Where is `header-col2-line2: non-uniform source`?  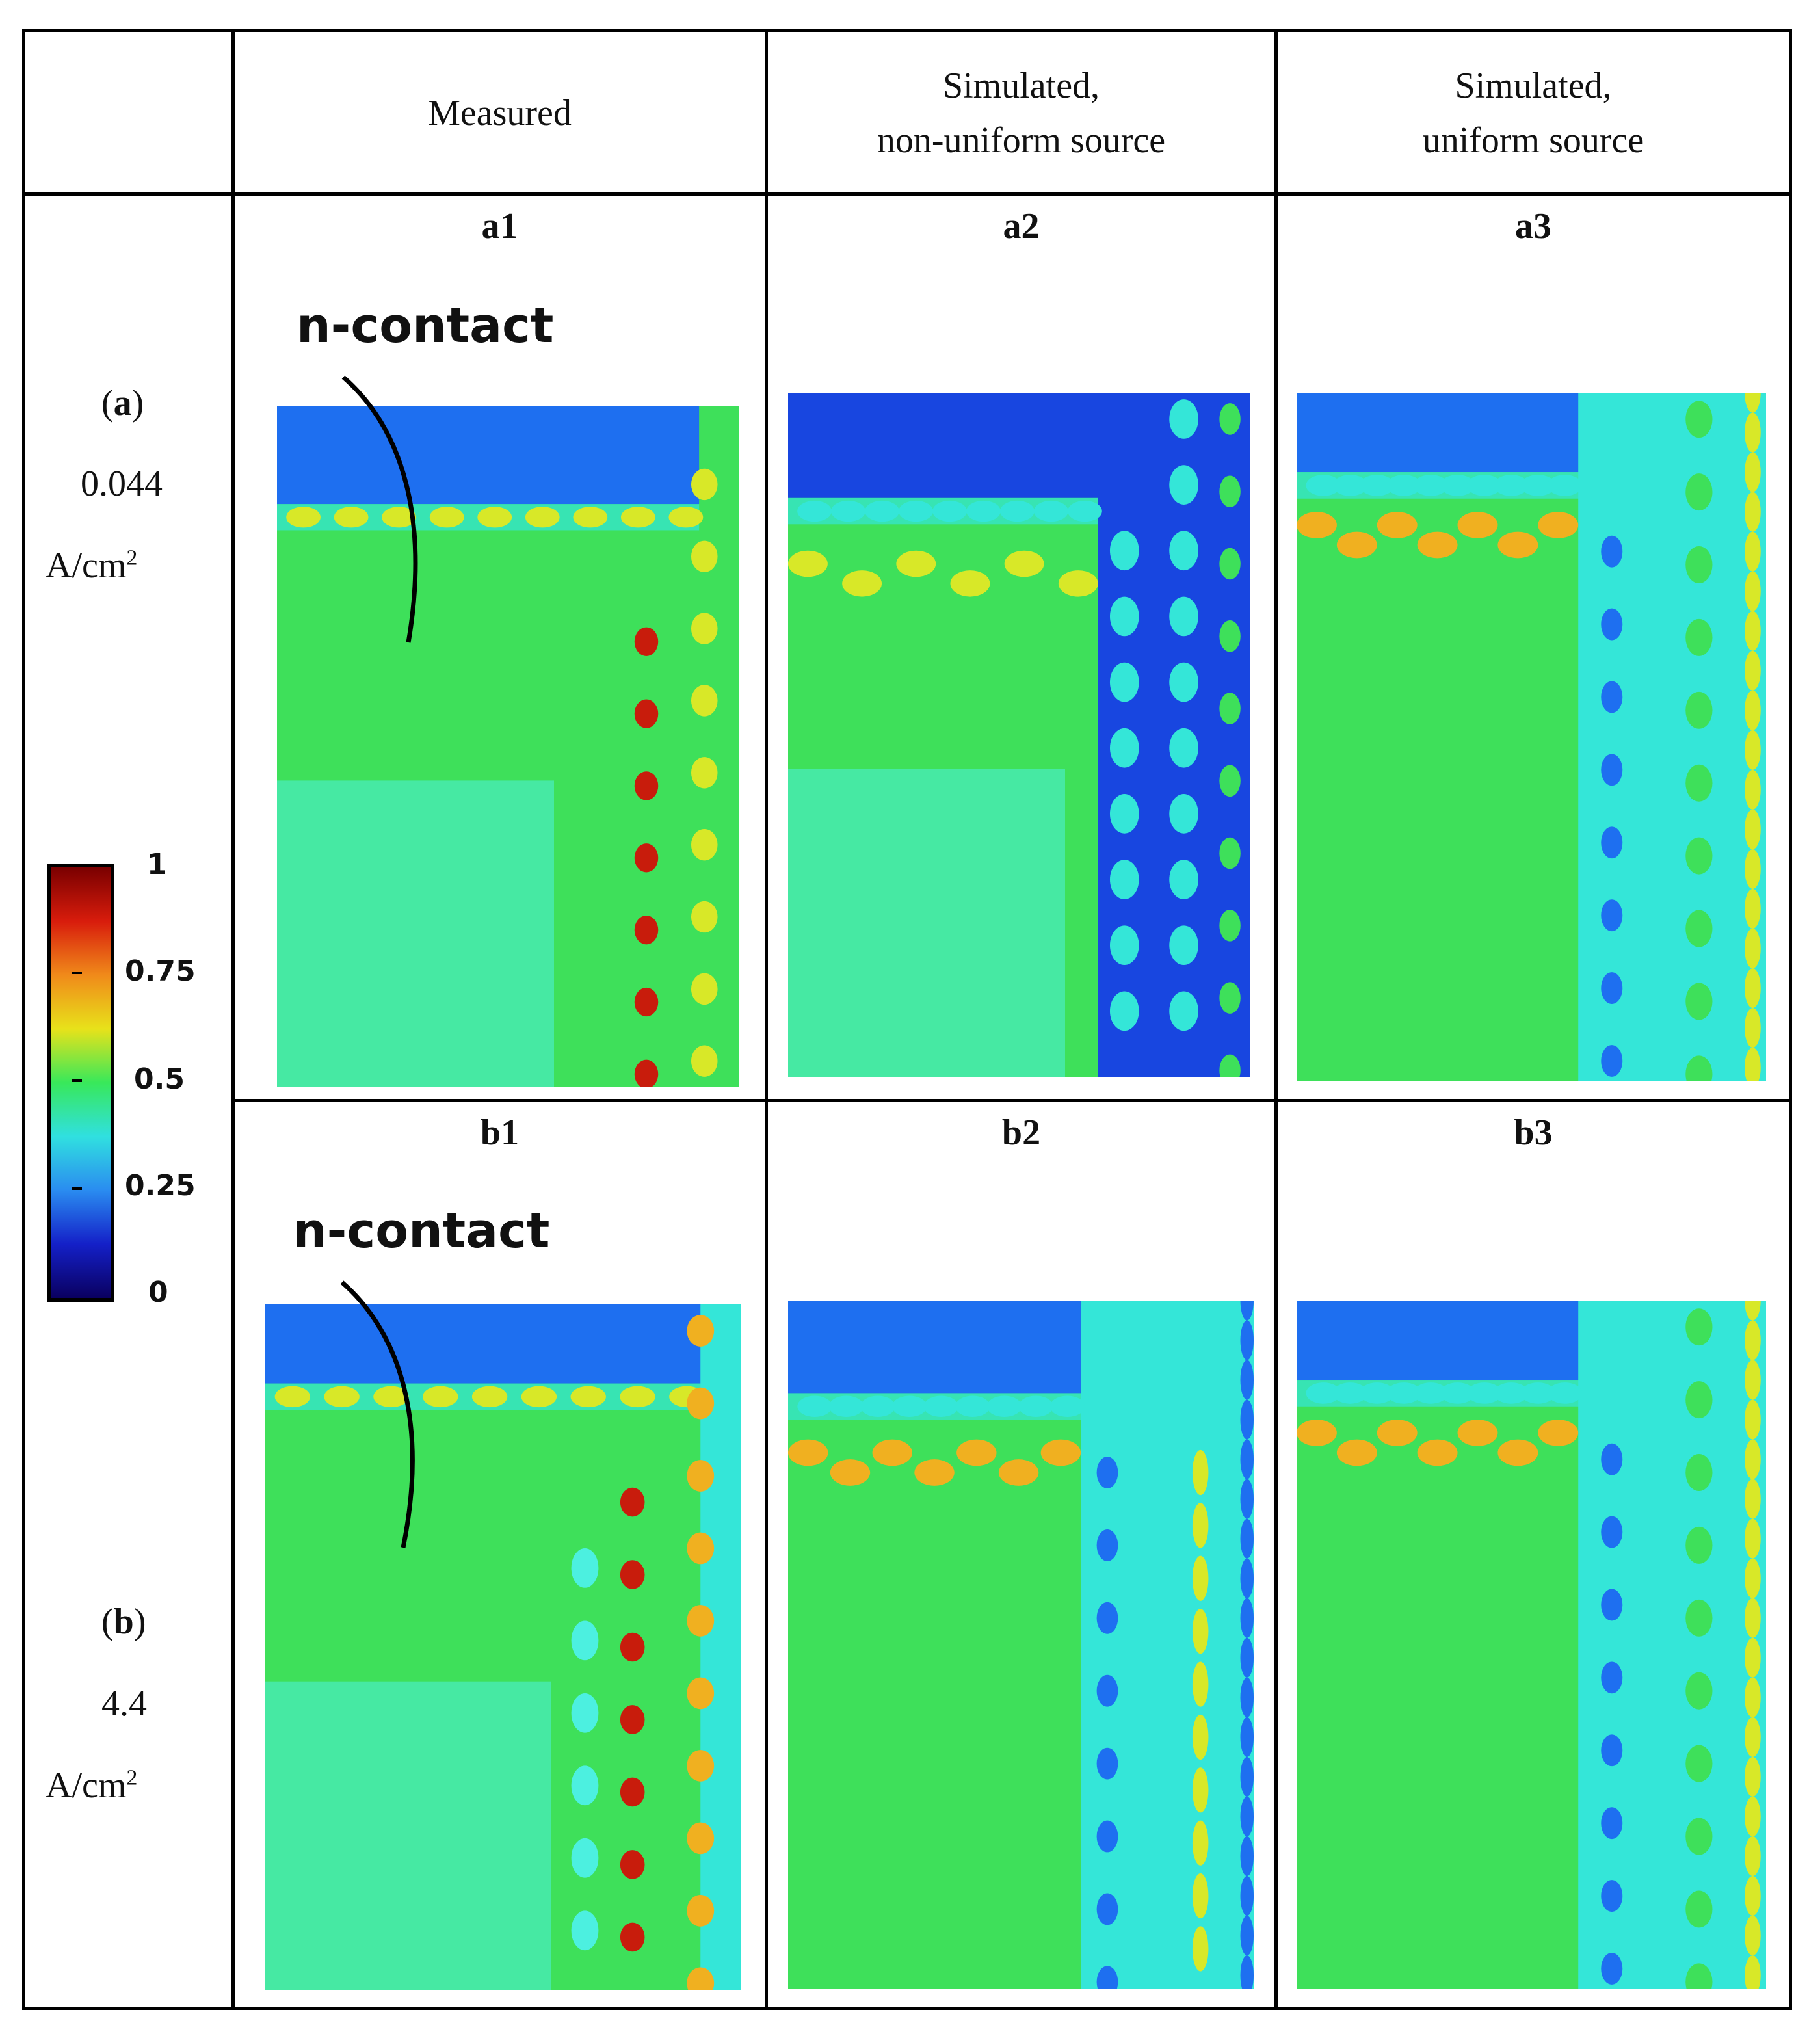 header-col2-line2: non-uniform source is located at coordinates (1022, 140).